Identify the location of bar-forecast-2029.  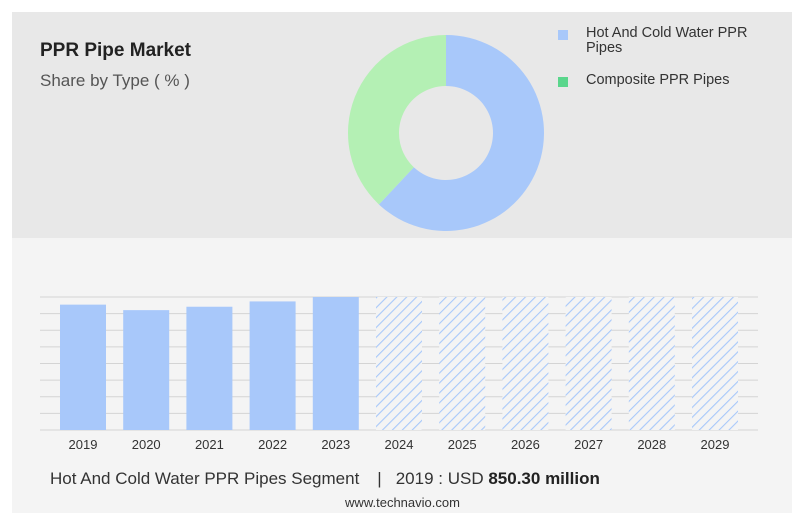
(715, 363).